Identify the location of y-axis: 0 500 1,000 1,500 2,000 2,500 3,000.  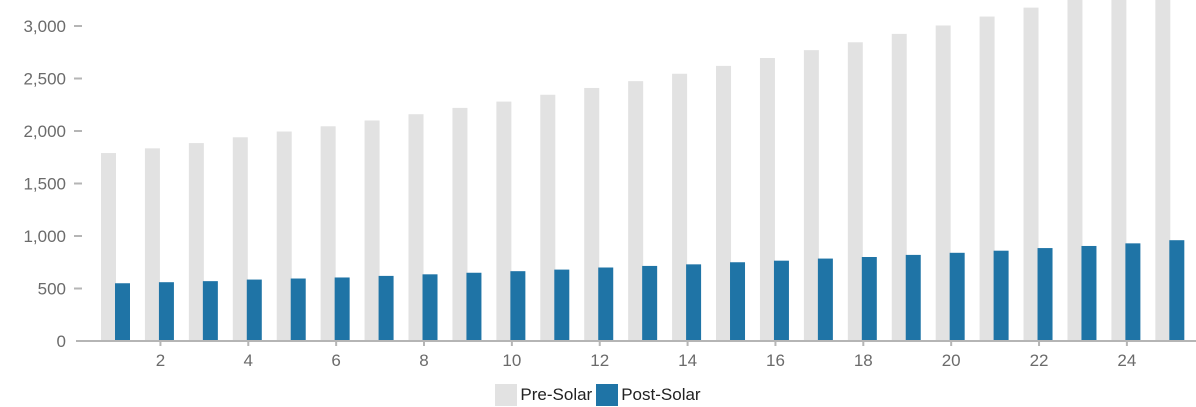
(52, 184).